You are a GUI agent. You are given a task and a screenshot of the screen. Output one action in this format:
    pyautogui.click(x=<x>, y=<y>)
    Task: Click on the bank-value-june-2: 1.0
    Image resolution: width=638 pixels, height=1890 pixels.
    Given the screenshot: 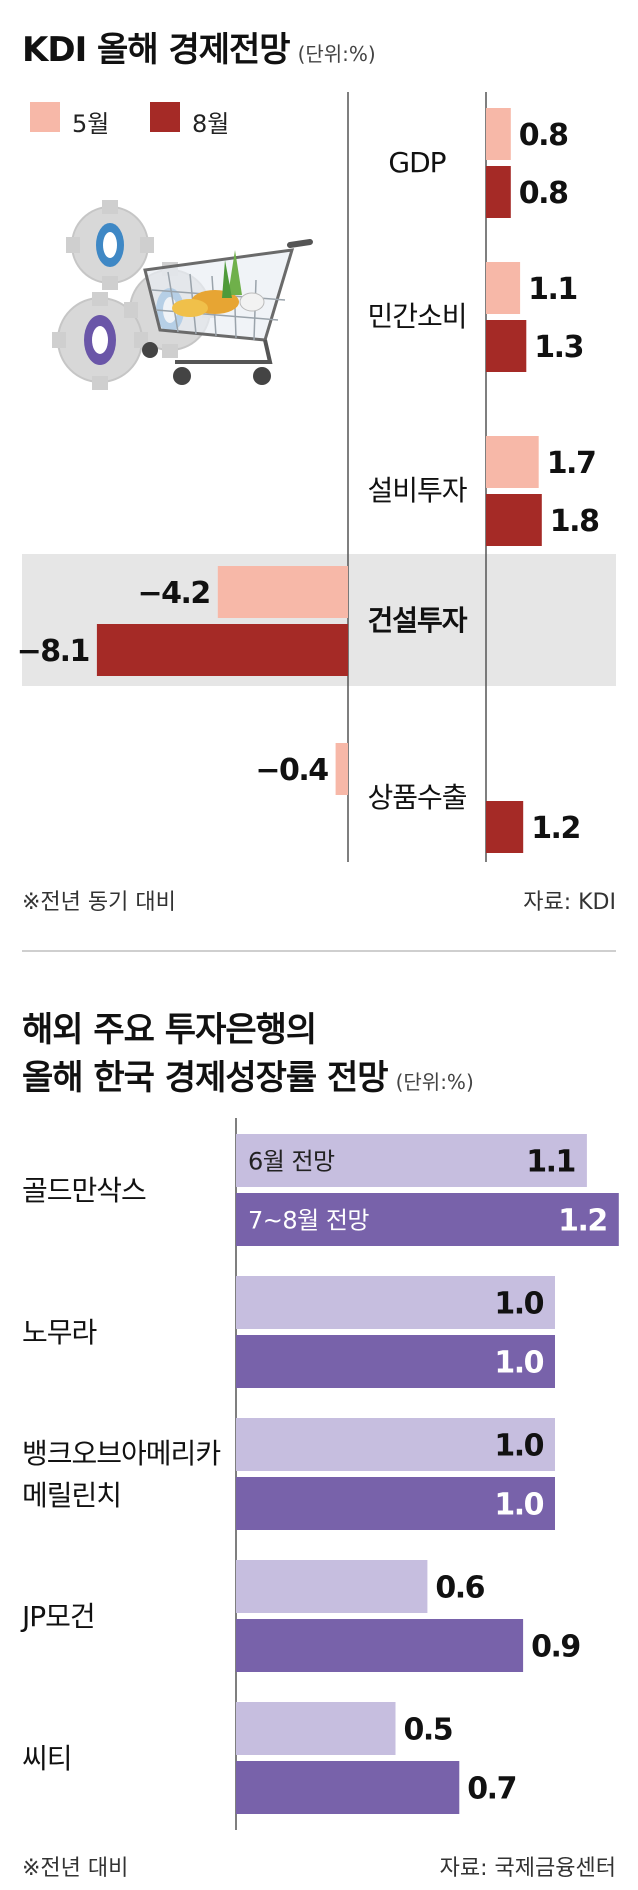 What is the action you would take?
    pyautogui.click(x=518, y=1446)
    